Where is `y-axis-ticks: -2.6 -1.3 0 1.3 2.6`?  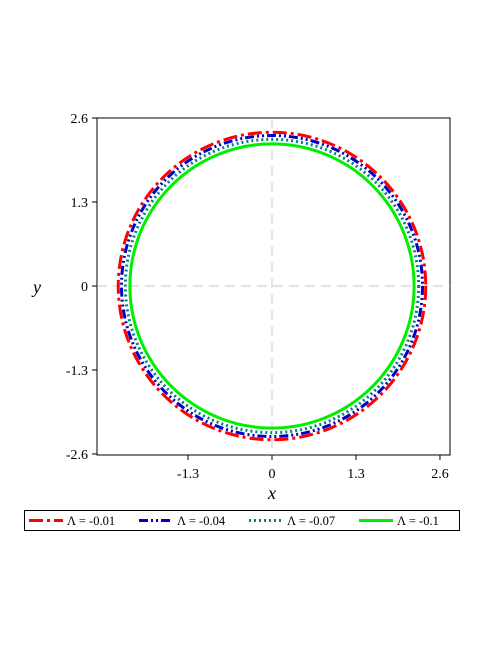
y-axis-ticks: -2.6 -1.3 0 1.3 2.6 is located at coordinates (81, 287).